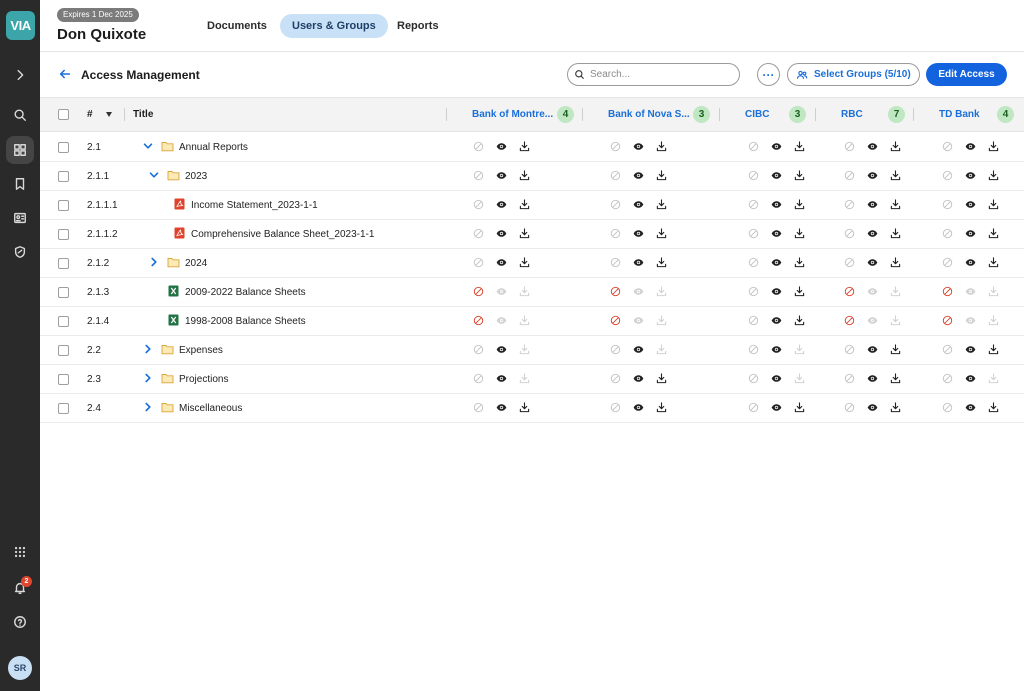  I want to click on table-row: 2.1 Annual Reports, so click(532, 147).